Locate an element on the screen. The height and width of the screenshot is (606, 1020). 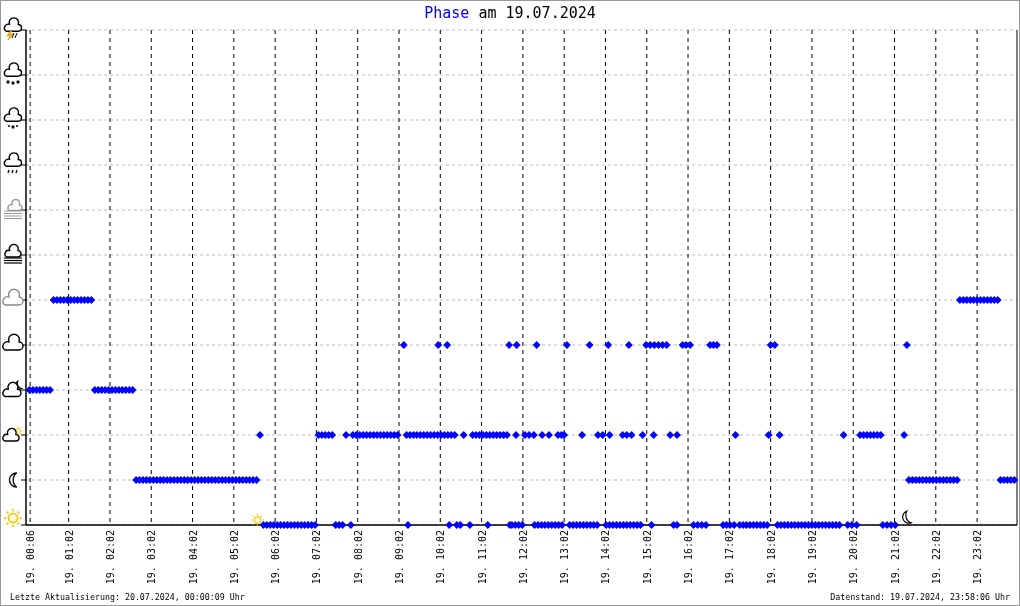
x-tick-label: 19. 21:02 is located at coordinates (894, 557).